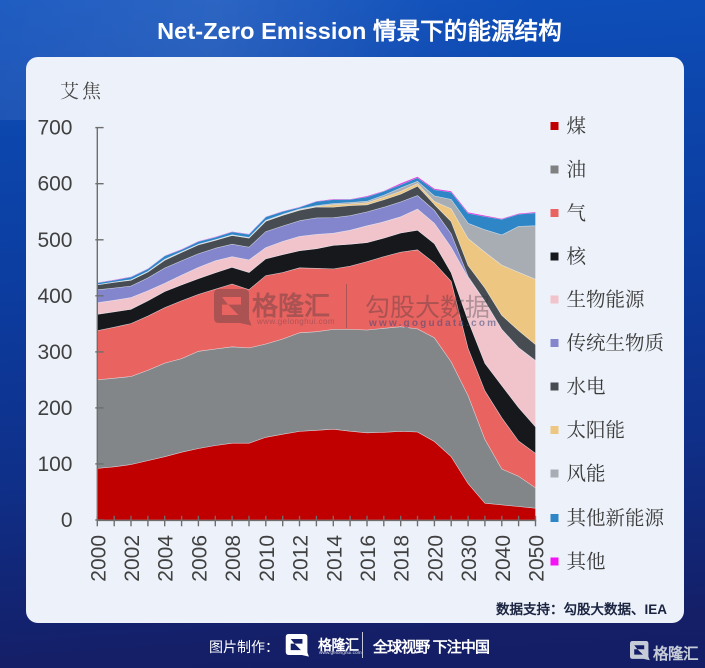 The image size is (705, 668). Describe the element at coordinates (503, 558) in the screenshot. I see `svg-text: 2040` at that location.